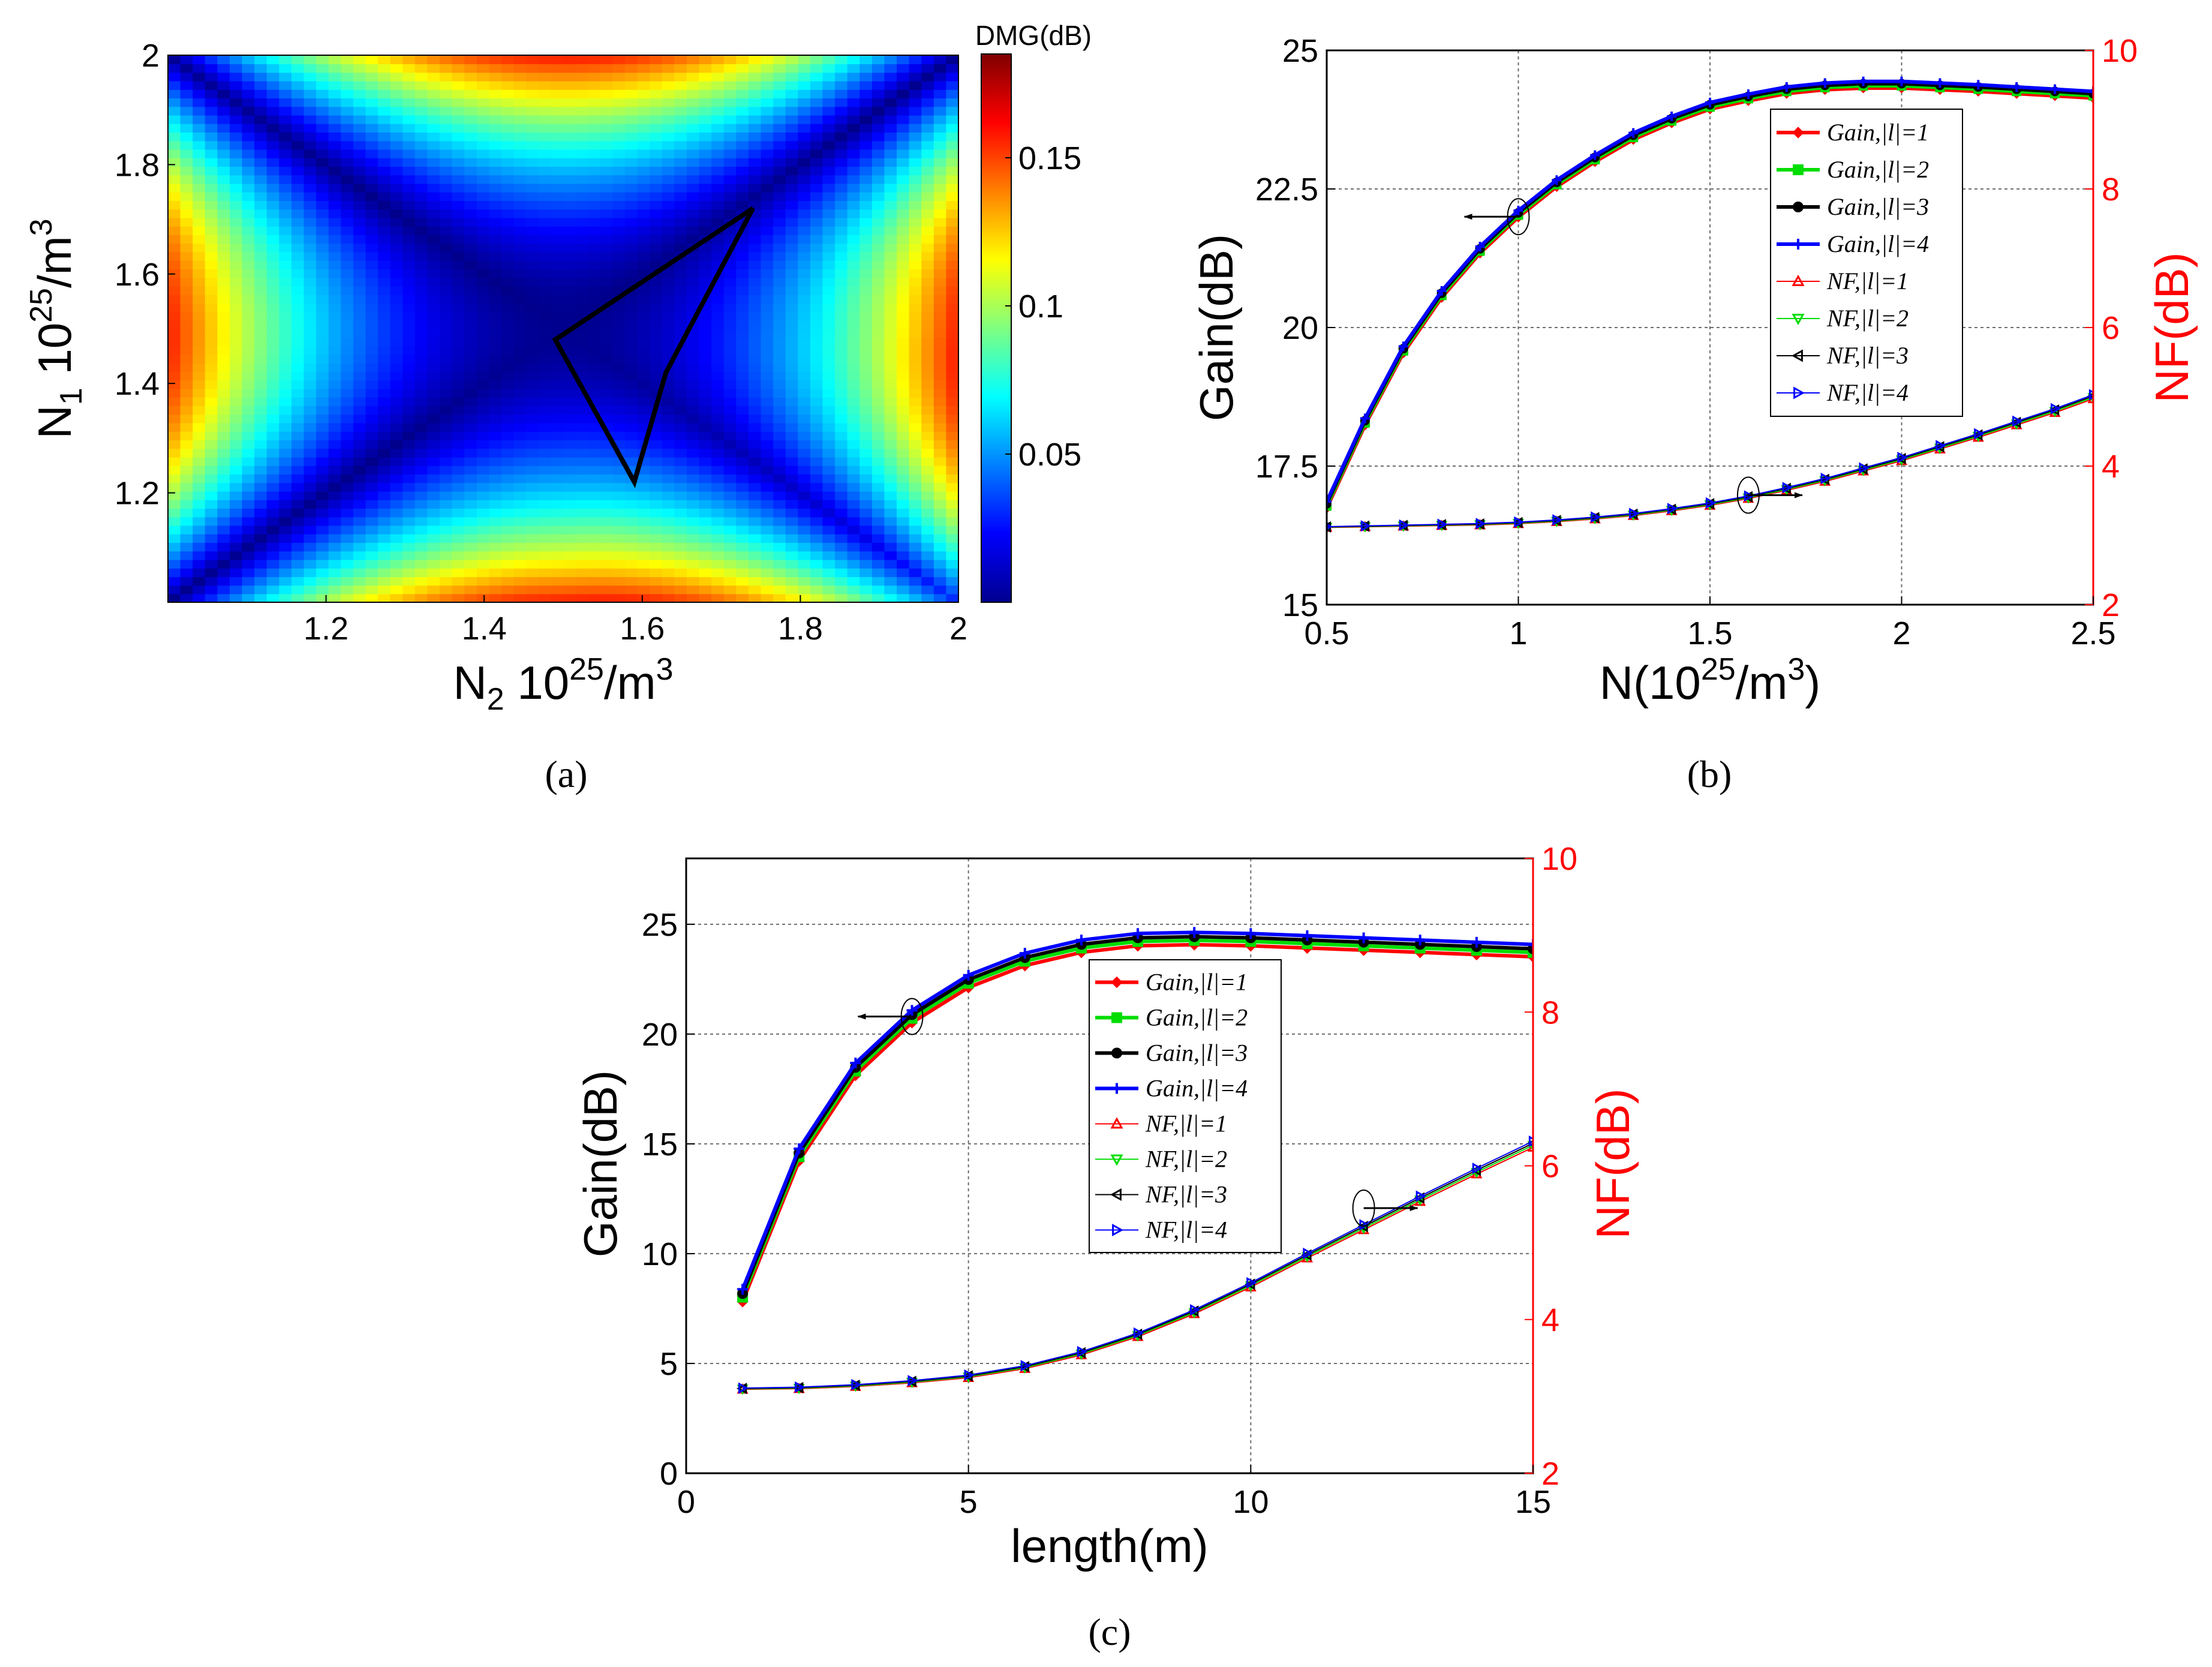 The height and width of the screenshot is (1667, 2212). Describe the element at coordinates (1138, 933) in the screenshot. I see `data-point` at that location.